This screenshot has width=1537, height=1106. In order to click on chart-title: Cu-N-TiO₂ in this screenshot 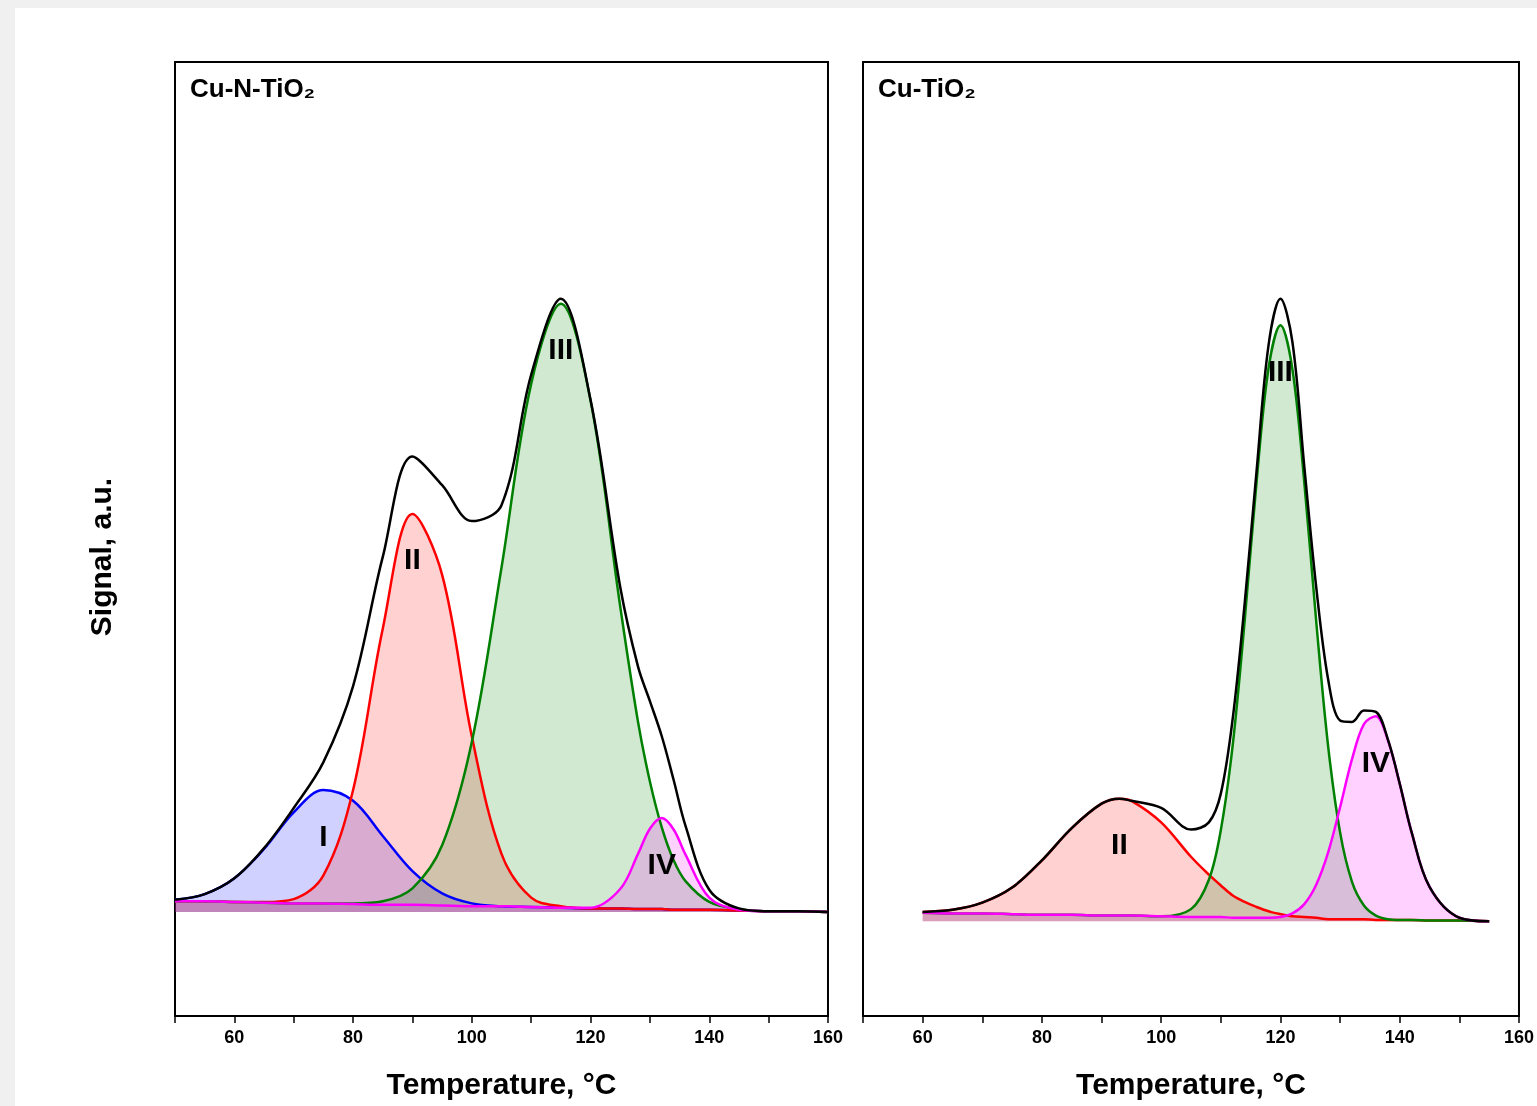, I will do `click(253, 88)`.